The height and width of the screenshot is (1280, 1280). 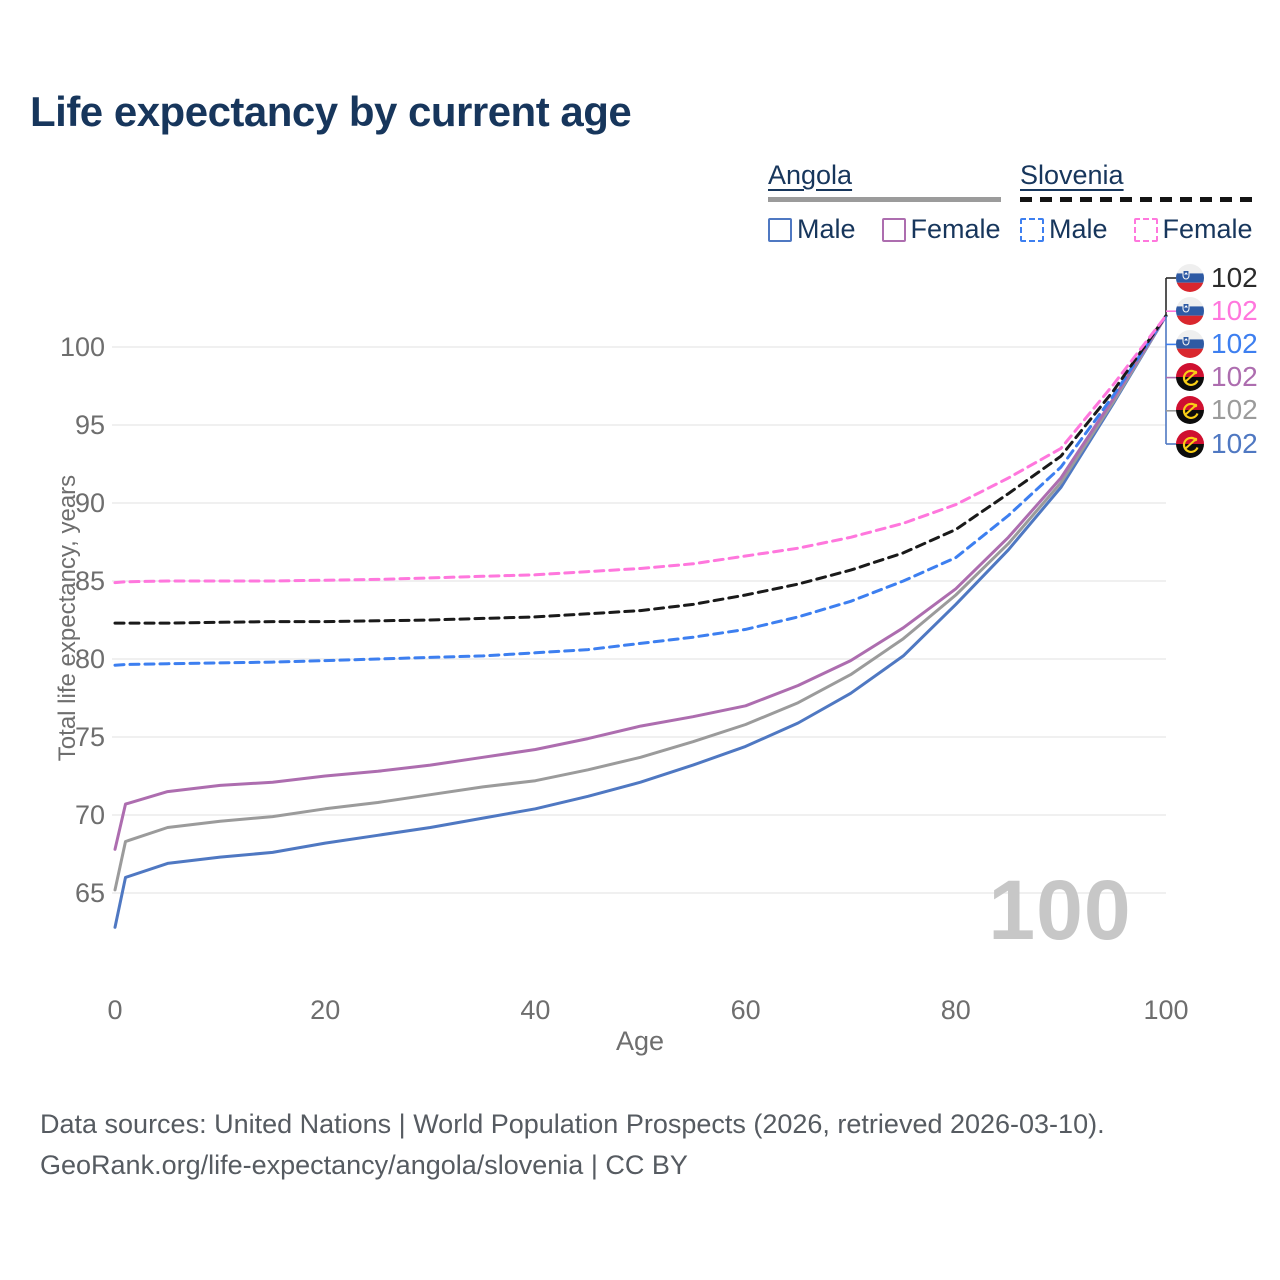 I want to click on legend-item-angola-male: Male, so click(x=812, y=229).